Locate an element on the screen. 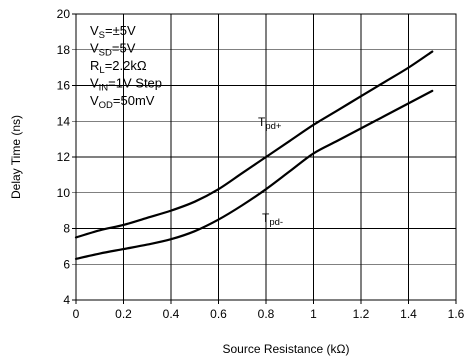 This screenshot has width=471, height=361. x-tick-label: 0.2 is located at coordinates (123, 314).